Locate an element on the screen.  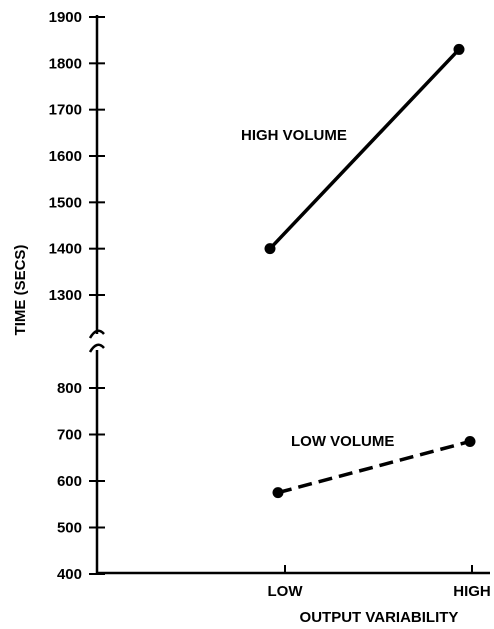
y-tick-label: 700 is located at coordinates (69, 435).